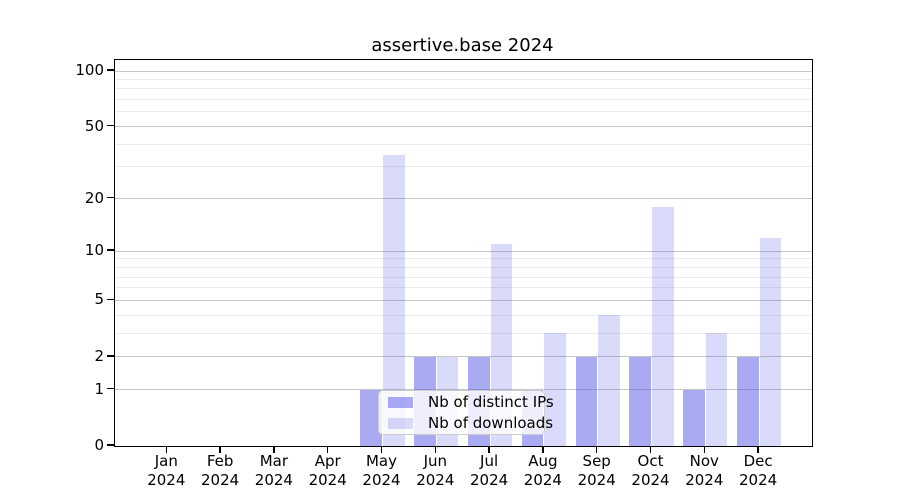 Image resolution: width=900 pixels, height=500 pixels. I want to click on x-tick-label: Mar 2024, so click(273, 470).